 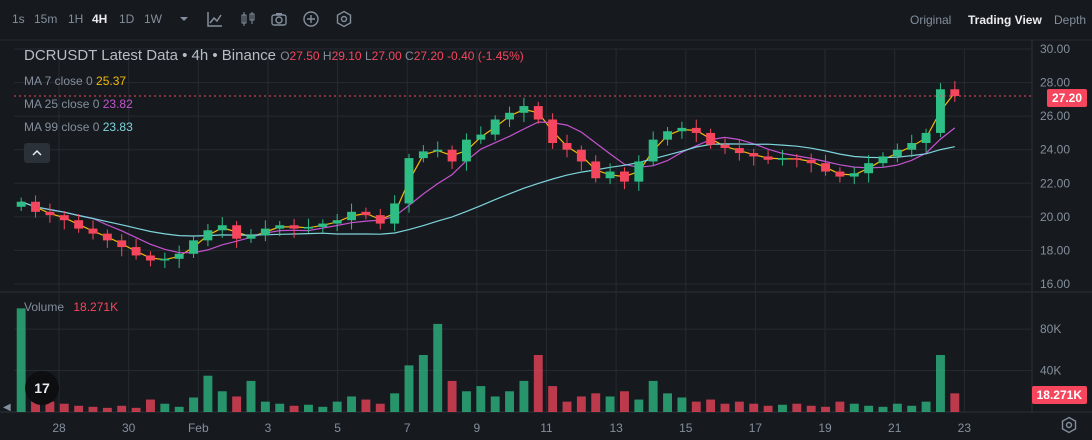 I want to click on open-value: 27.50, so click(x=304, y=56).